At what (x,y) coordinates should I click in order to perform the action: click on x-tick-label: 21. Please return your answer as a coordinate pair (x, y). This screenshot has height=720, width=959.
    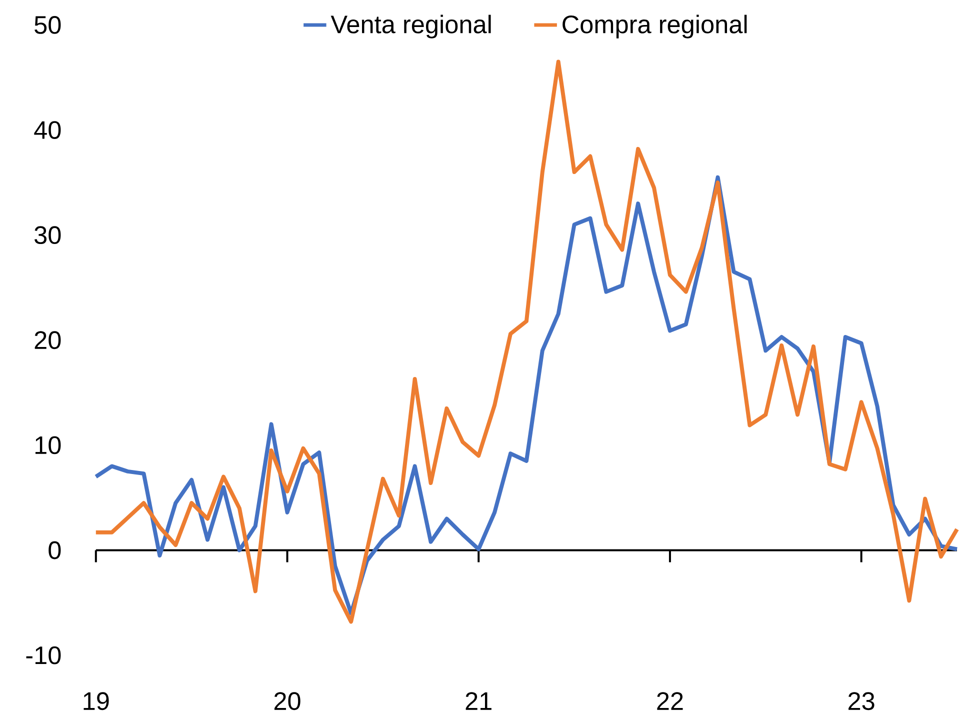
    Looking at the image, I should click on (479, 701).